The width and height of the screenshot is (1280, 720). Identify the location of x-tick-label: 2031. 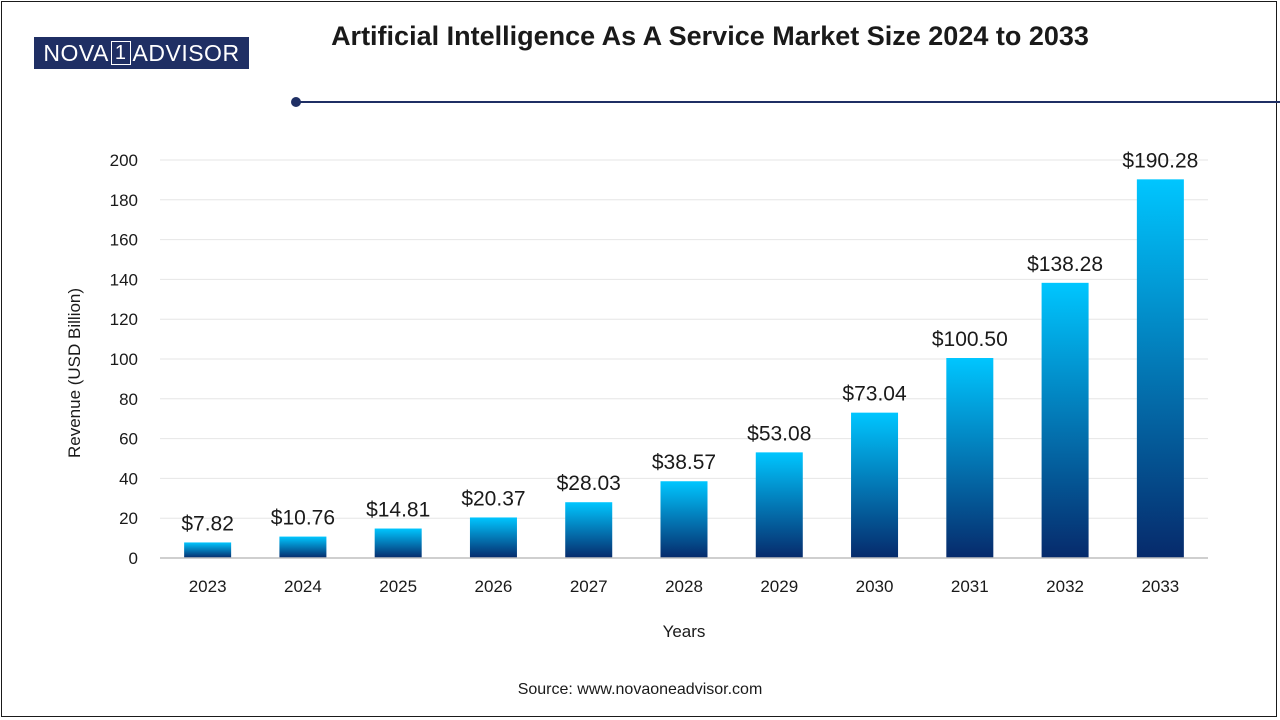
(970, 586).